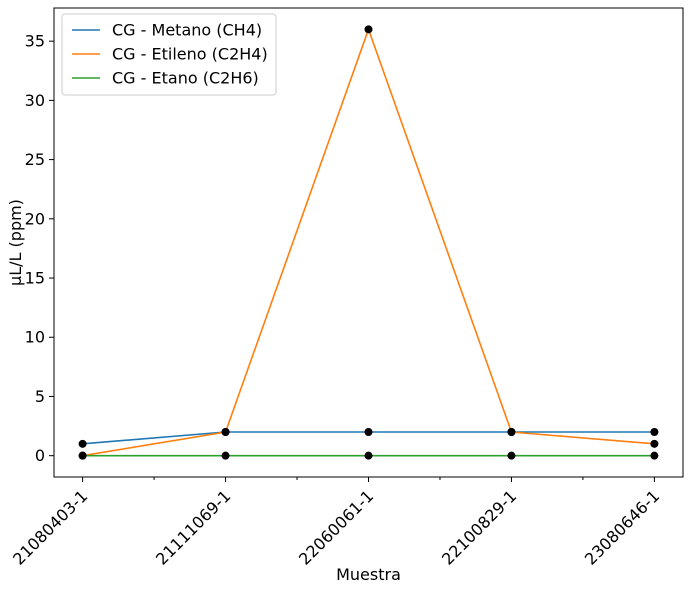 This screenshot has width=691, height=589. I want to click on y-tick-label: 10, so click(35, 337).